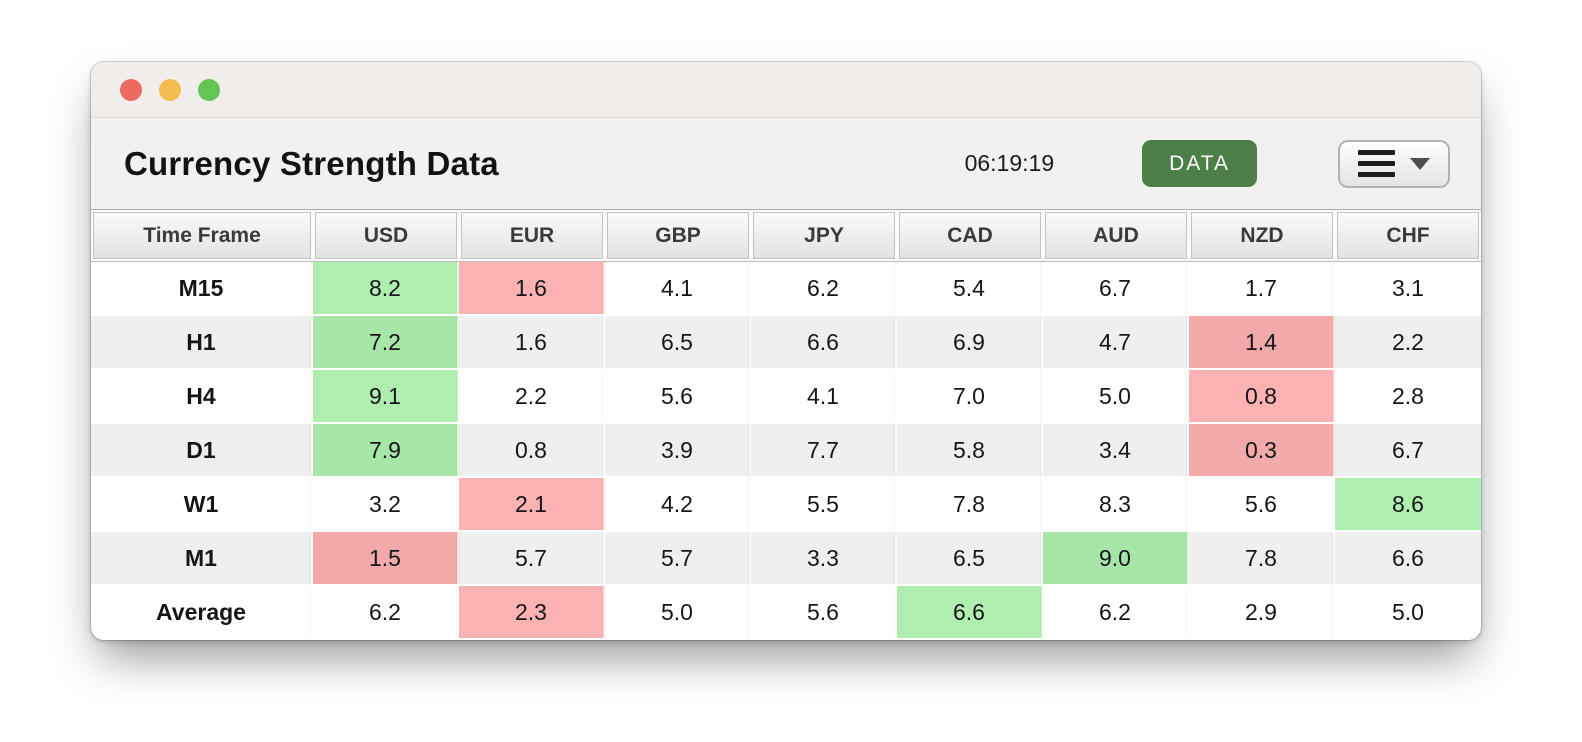  I want to click on cell-m15-chf: 3.1, so click(1408, 289).